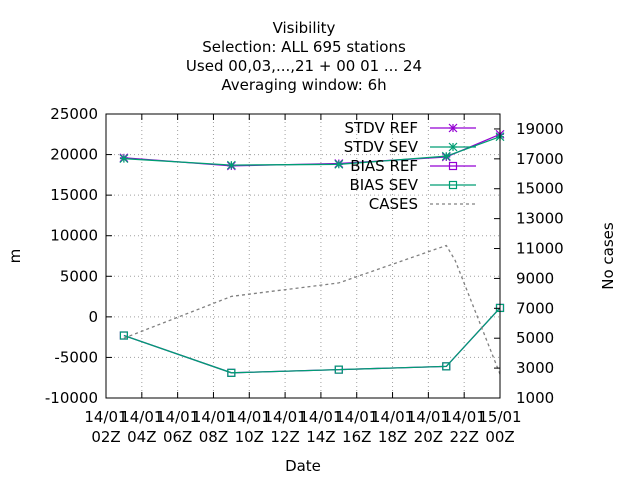  Describe the element at coordinates (304, 28) in the screenshot. I see `chart-title-line: Visibility` at that location.